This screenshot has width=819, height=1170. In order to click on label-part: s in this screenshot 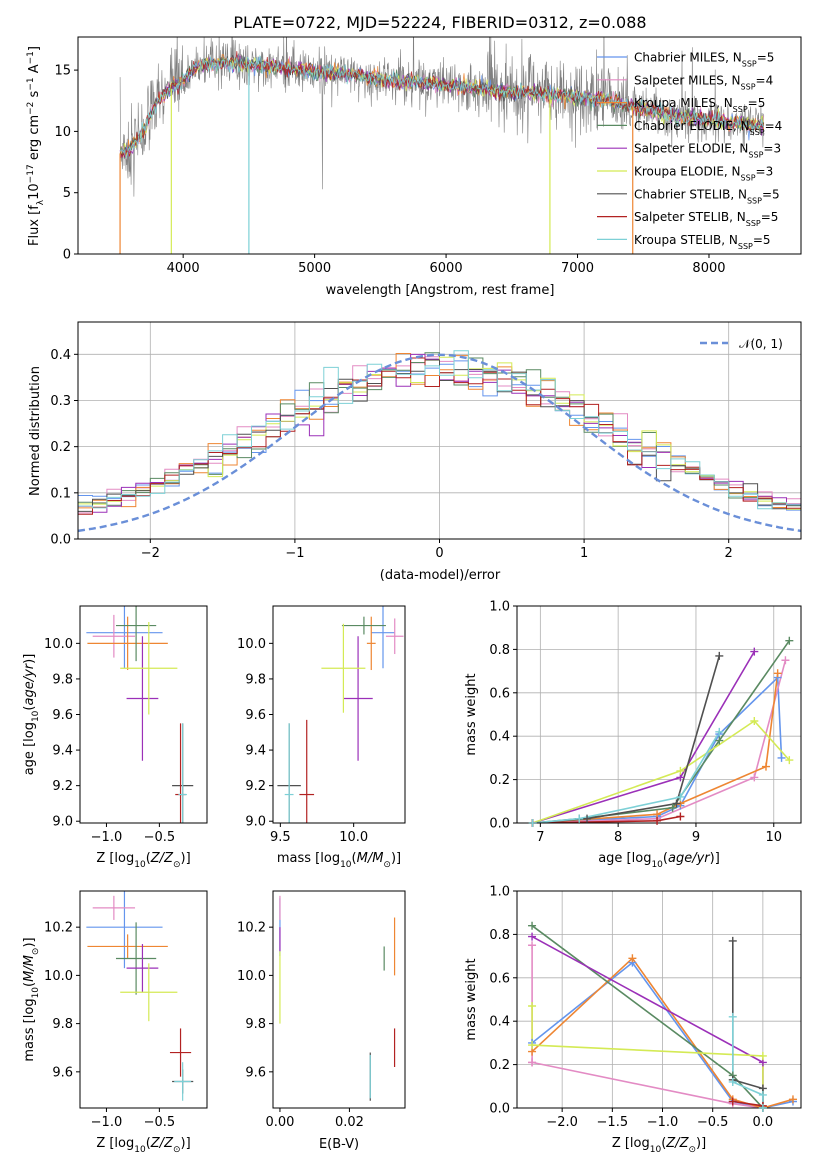, I will do `click(34, 95)`.